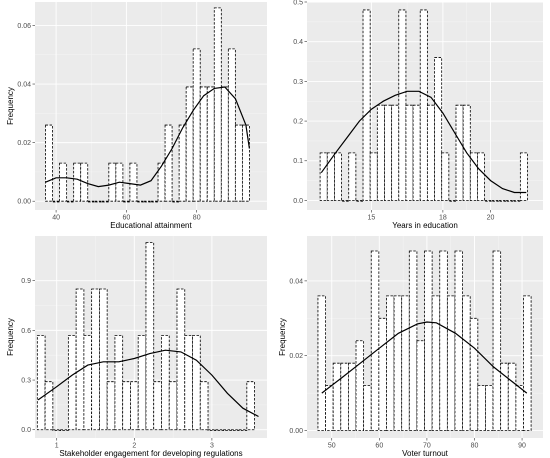  Describe the element at coordinates (332, 446) in the screenshot. I see `x-tick-label: 50` at that location.